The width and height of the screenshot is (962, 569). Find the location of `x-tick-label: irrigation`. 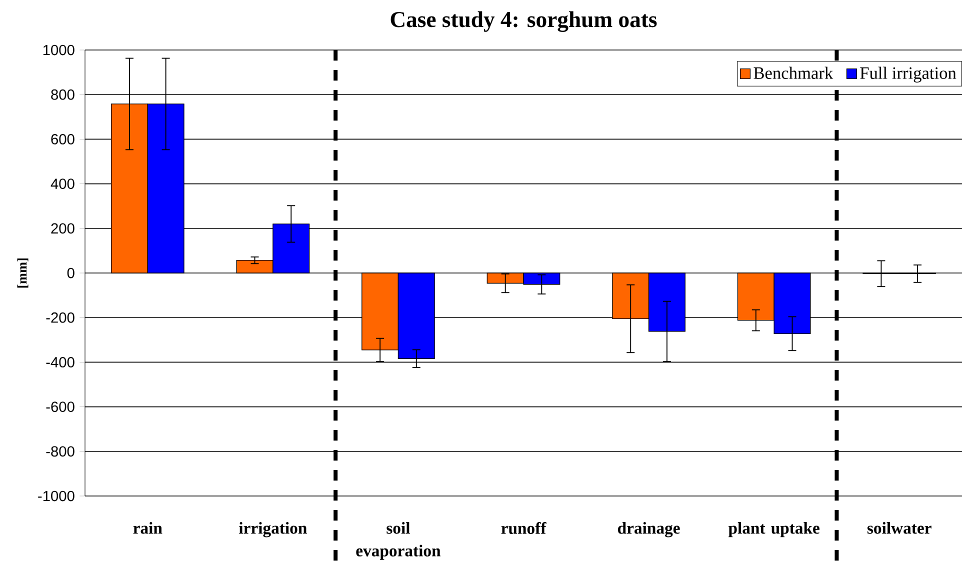

x-tick-label: irrigation is located at coordinates (273, 530).